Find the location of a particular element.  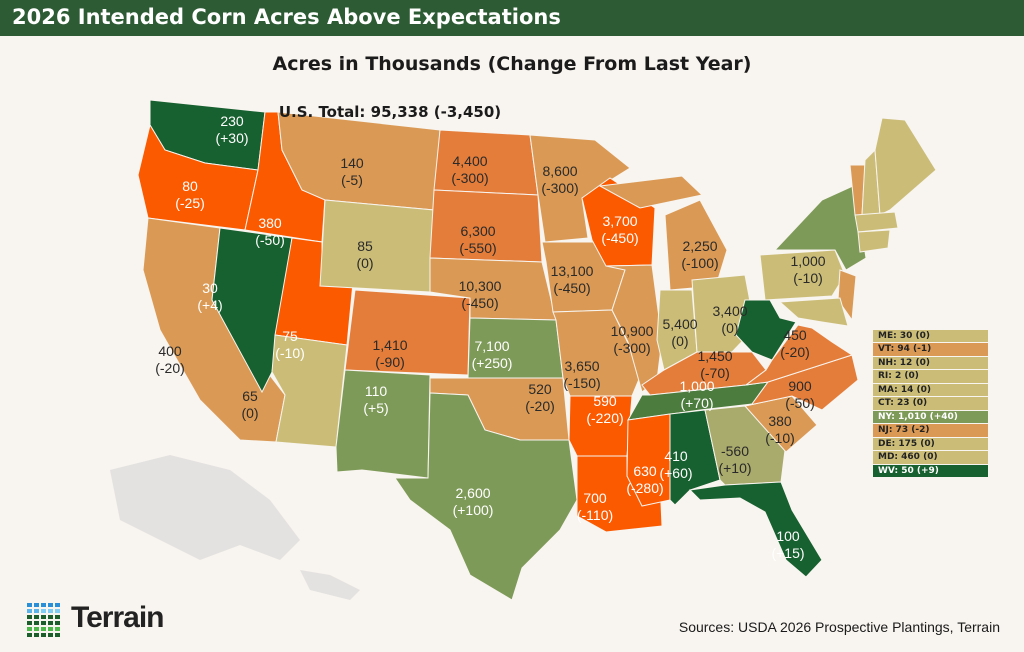

legend-item: VT: 94 (-1) is located at coordinates (930, 349).